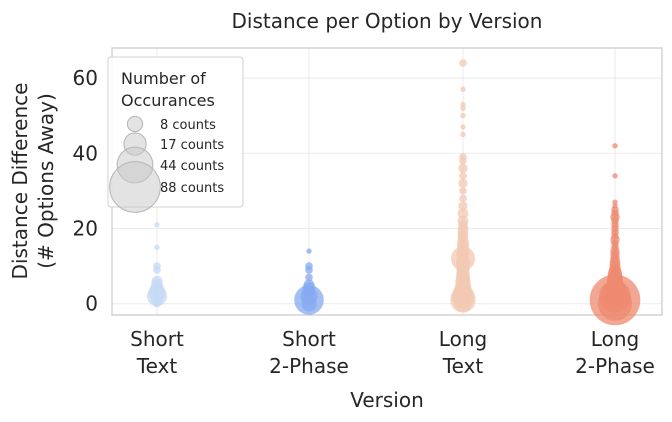 The height and width of the screenshot is (422, 672). What do you see at coordinates (85, 229) in the screenshot?
I see `y-tick-label: 20` at bounding box center [85, 229].